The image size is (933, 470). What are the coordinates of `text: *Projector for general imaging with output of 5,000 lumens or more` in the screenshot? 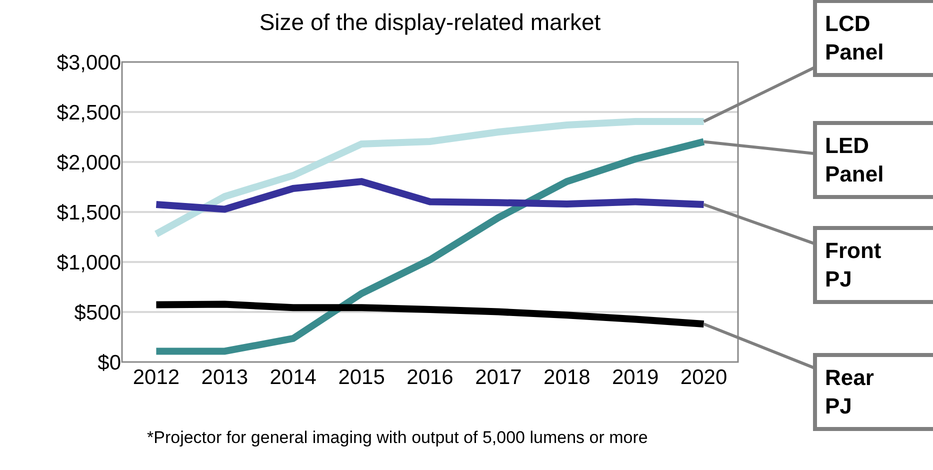 It's located at (397, 437).